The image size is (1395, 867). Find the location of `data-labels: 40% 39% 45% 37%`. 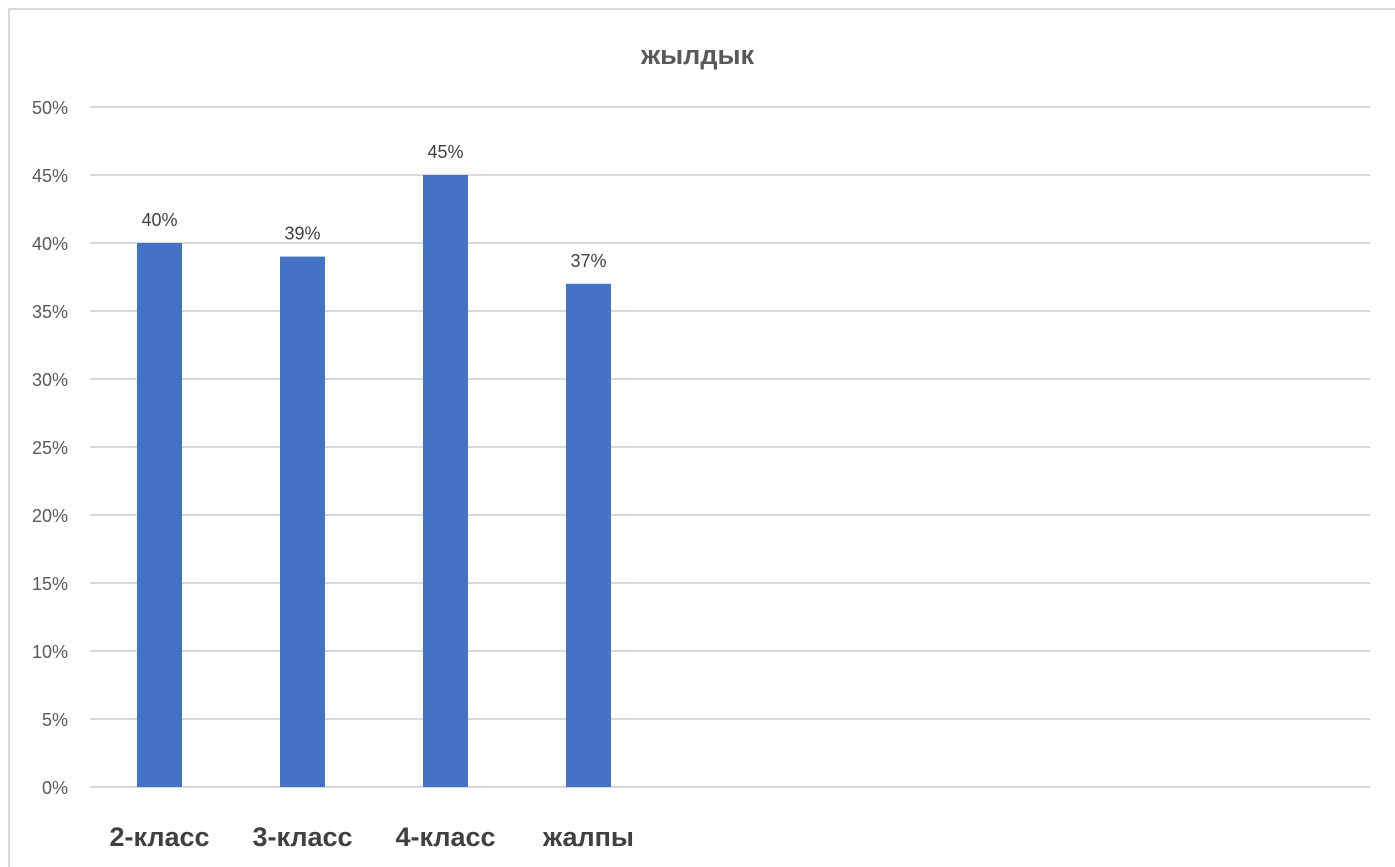

data-labels: 40% 39% 45% 37% is located at coordinates (373, 206).